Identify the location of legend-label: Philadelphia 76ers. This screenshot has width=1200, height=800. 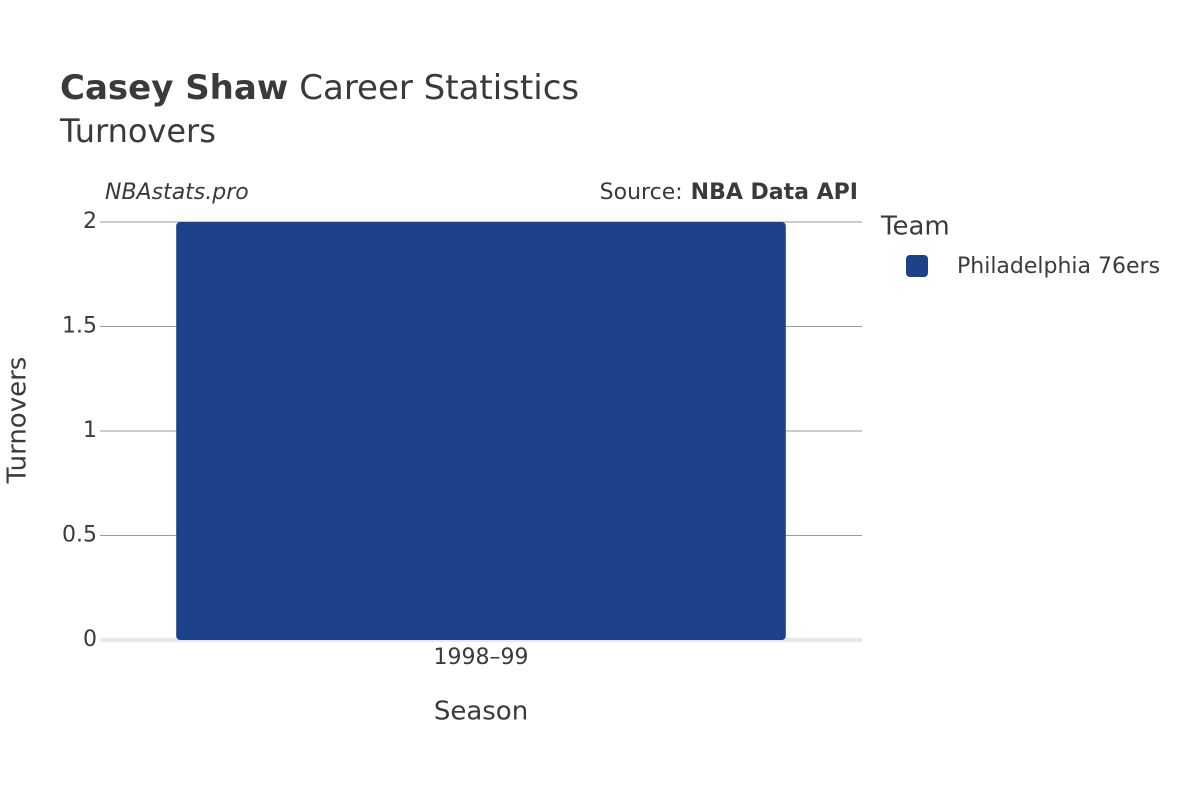
(1058, 266).